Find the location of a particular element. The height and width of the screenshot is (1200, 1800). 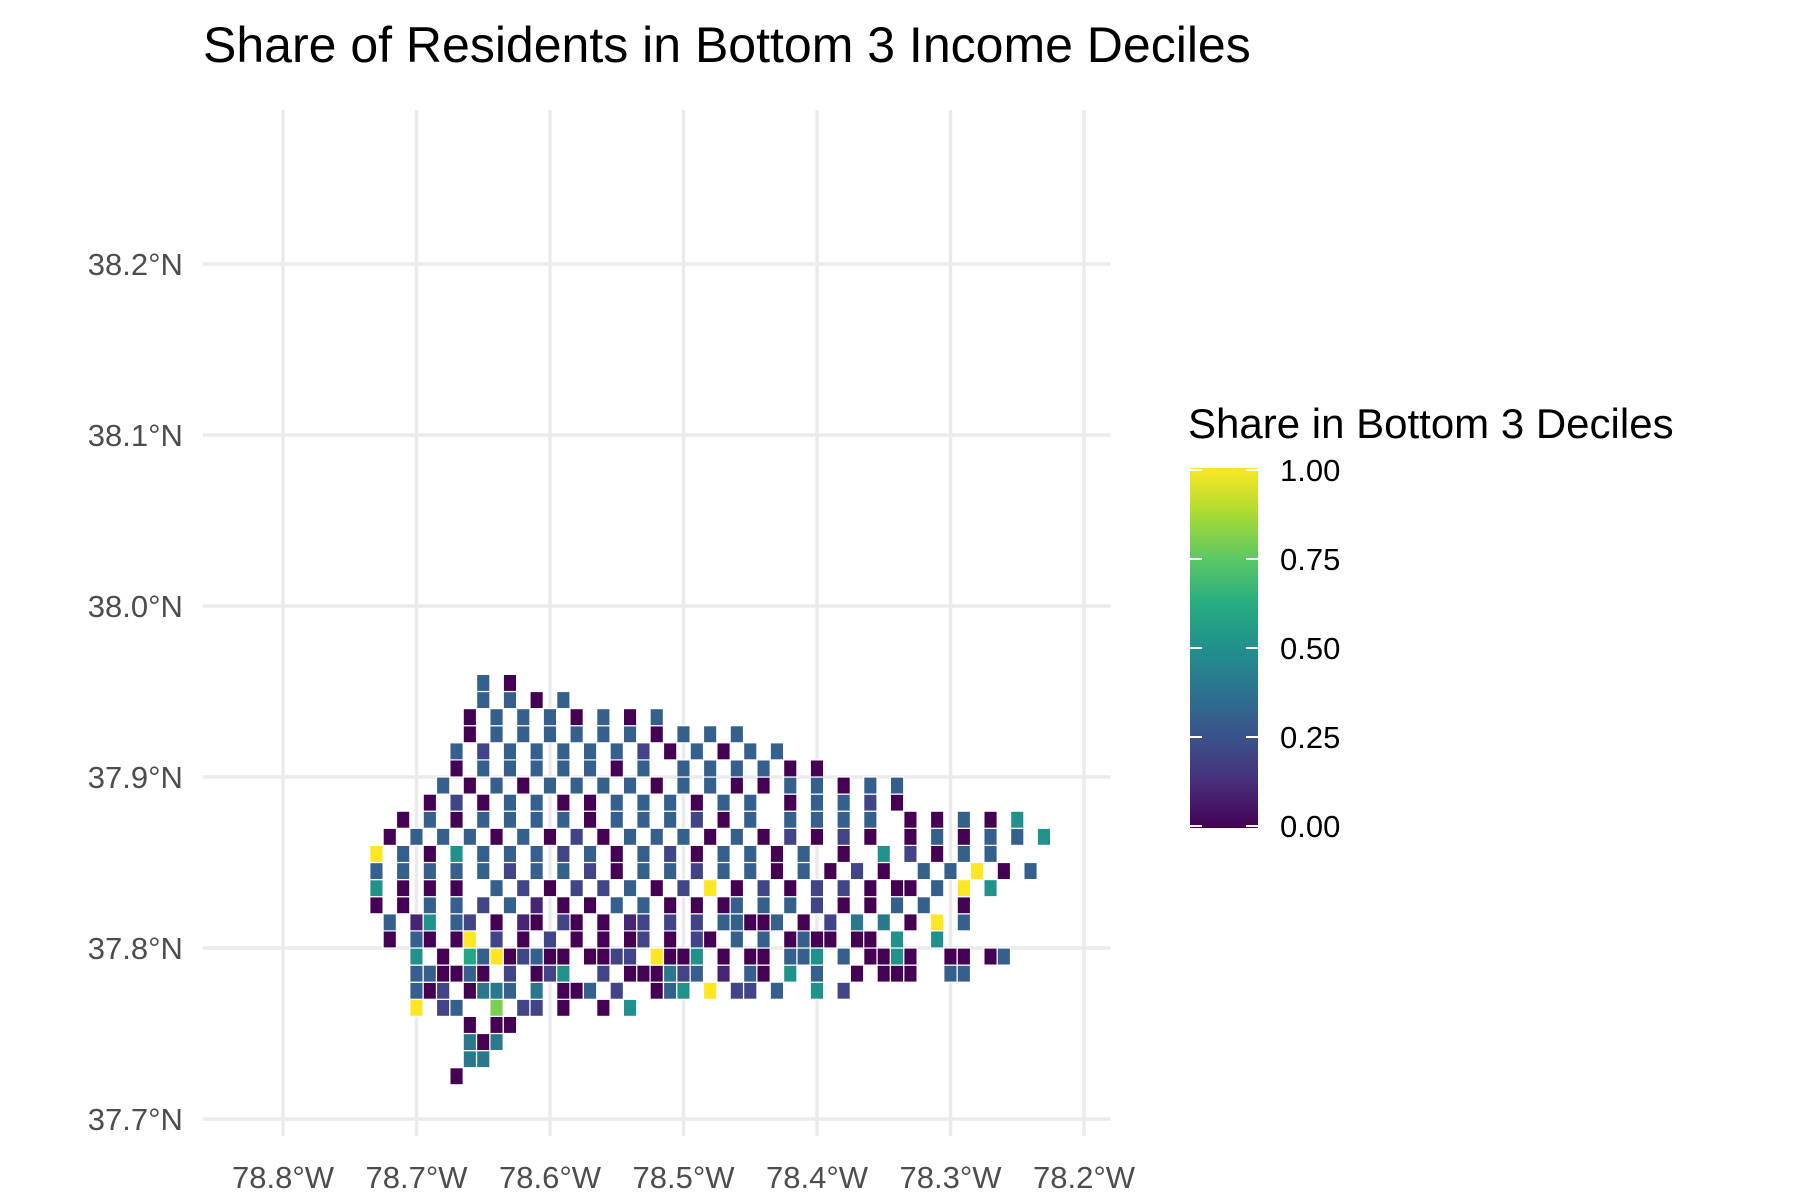

x-tick-label: 78.8°W is located at coordinates (283, 1177).